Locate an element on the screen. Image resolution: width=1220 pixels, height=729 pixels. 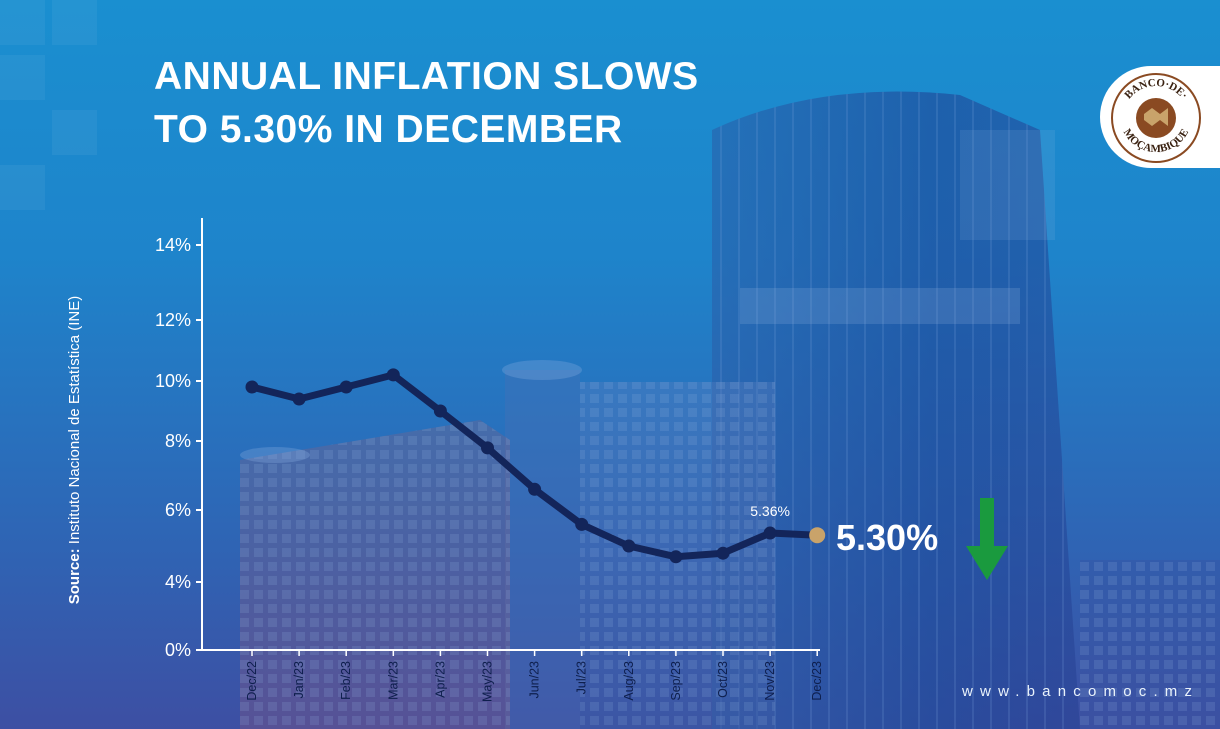
decor-squares is located at coordinates (48, 105).